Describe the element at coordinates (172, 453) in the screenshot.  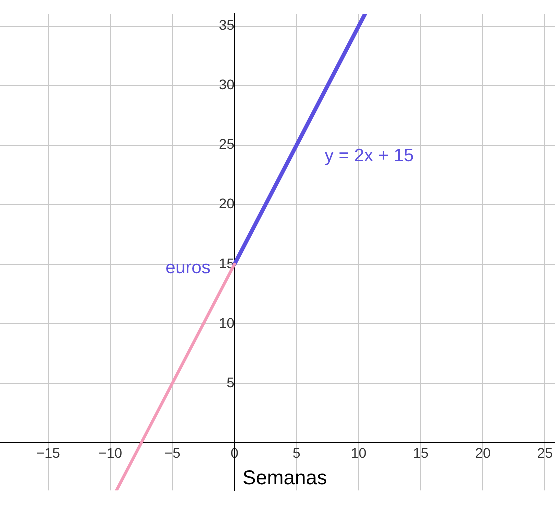
I see `x-tick-label: −5` at that location.